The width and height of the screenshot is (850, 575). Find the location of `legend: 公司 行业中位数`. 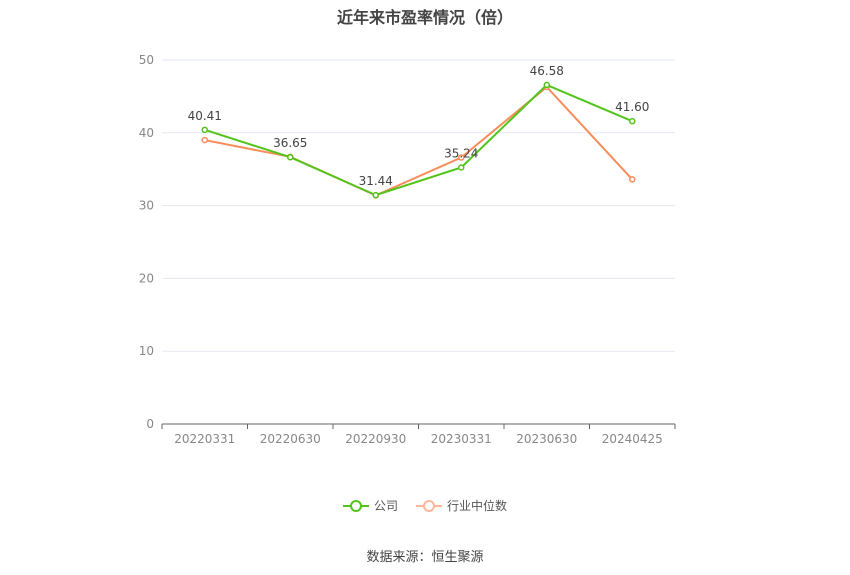

legend: 公司 行业中位数 is located at coordinates (425, 505).